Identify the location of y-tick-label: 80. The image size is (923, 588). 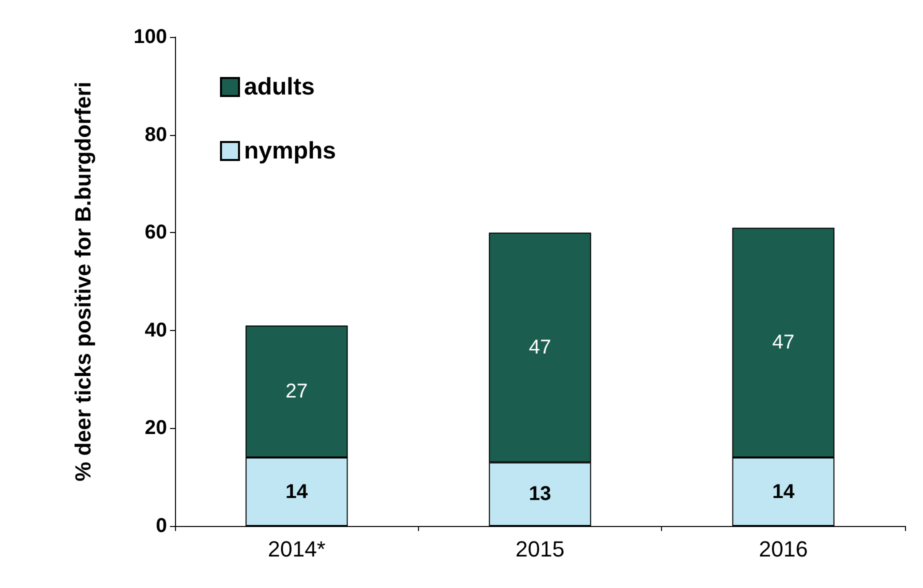
(155, 135).